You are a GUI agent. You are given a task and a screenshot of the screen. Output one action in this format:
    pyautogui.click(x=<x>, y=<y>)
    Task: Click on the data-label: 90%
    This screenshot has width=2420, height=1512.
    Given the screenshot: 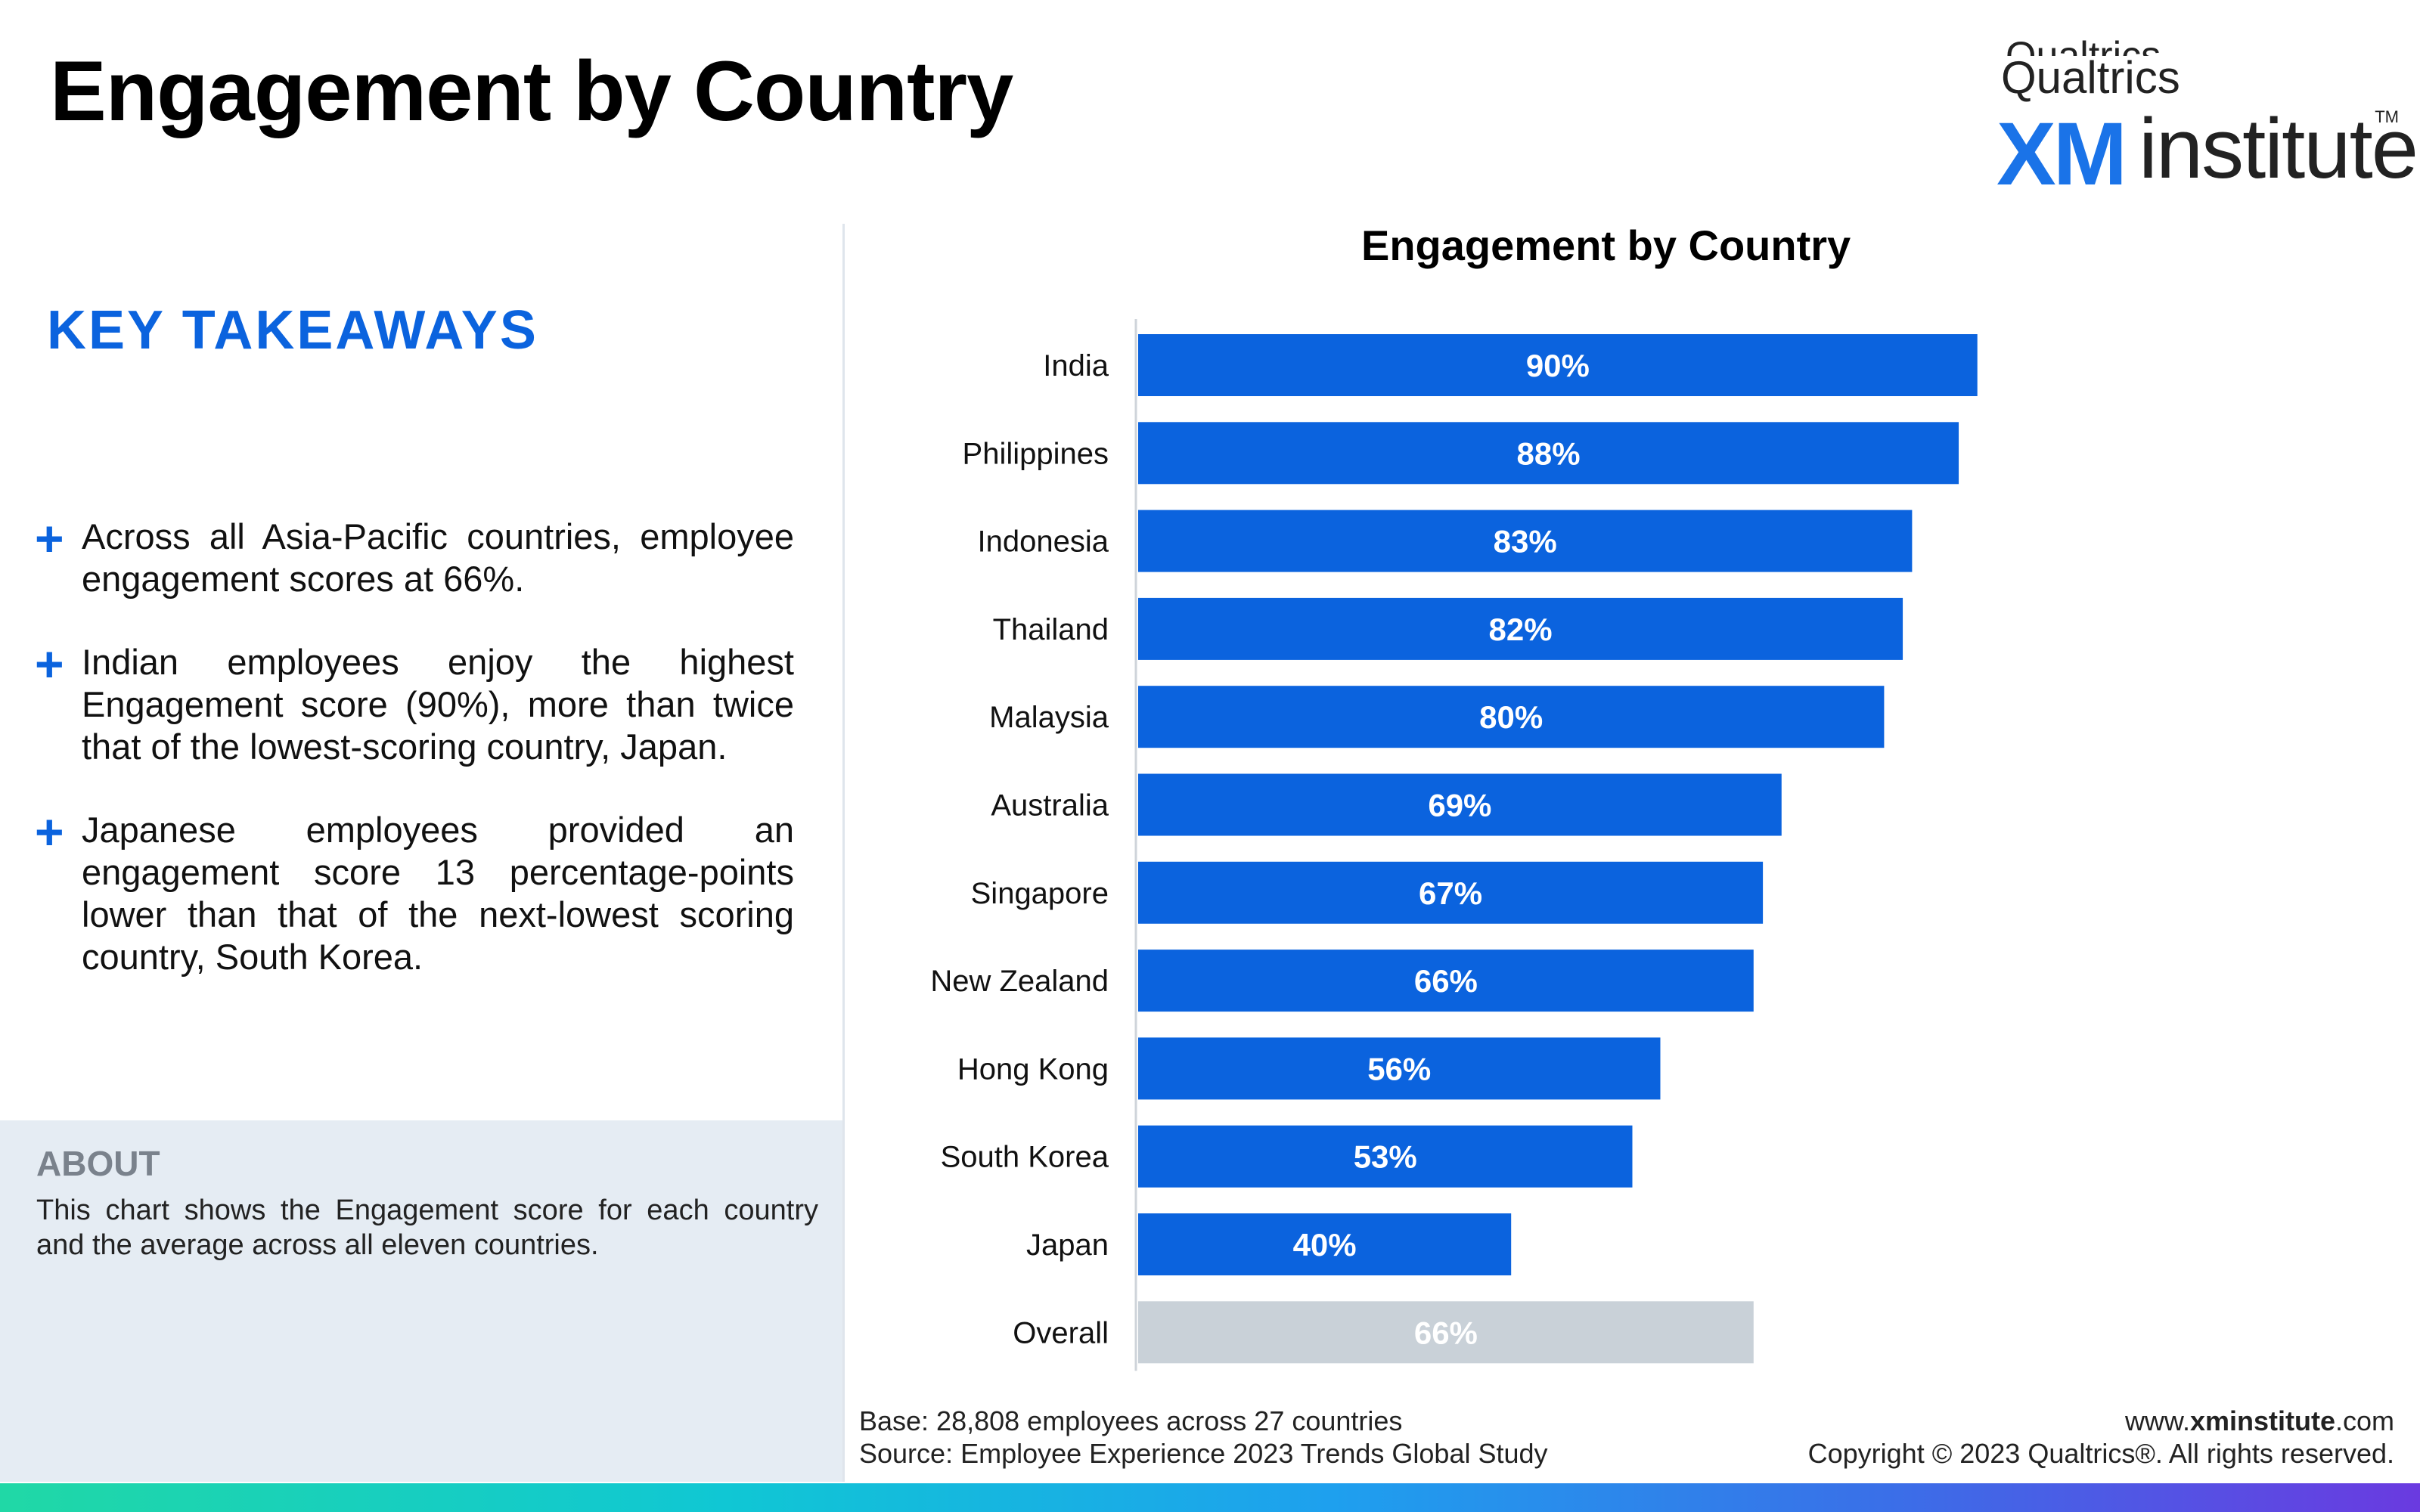 What is the action you would take?
    pyautogui.click(x=1558, y=365)
    